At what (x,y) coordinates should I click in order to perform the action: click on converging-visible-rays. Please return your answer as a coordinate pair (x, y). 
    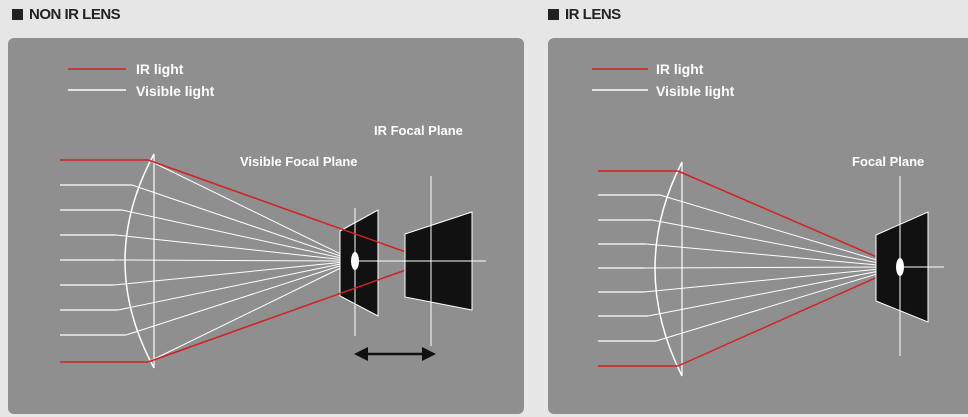
    Looking at the image, I should click on (234, 261).